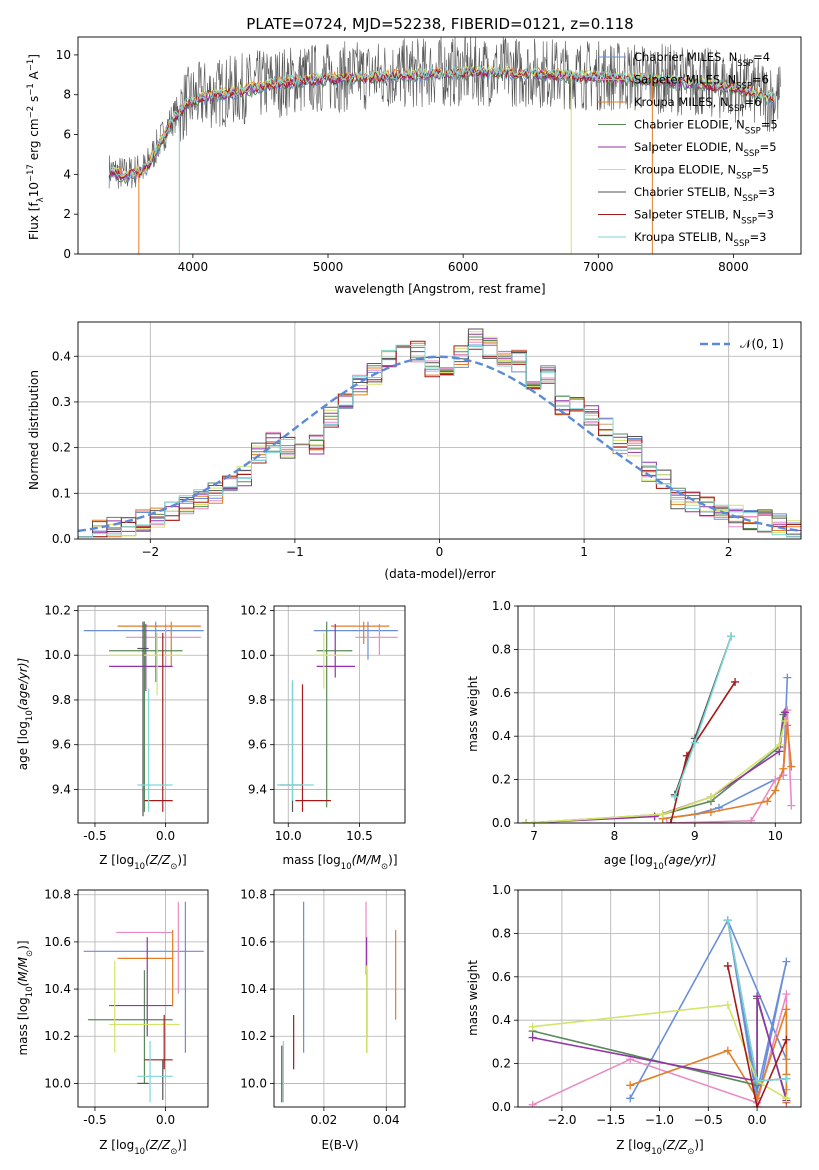 Image resolution: width=819 pixels, height=1170 pixels. What do you see at coordinates (701, 172) in the screenshot?
I see `legend-entry: Kroupa ELODIE, NSSP=5` at bounding box center [701, 172].